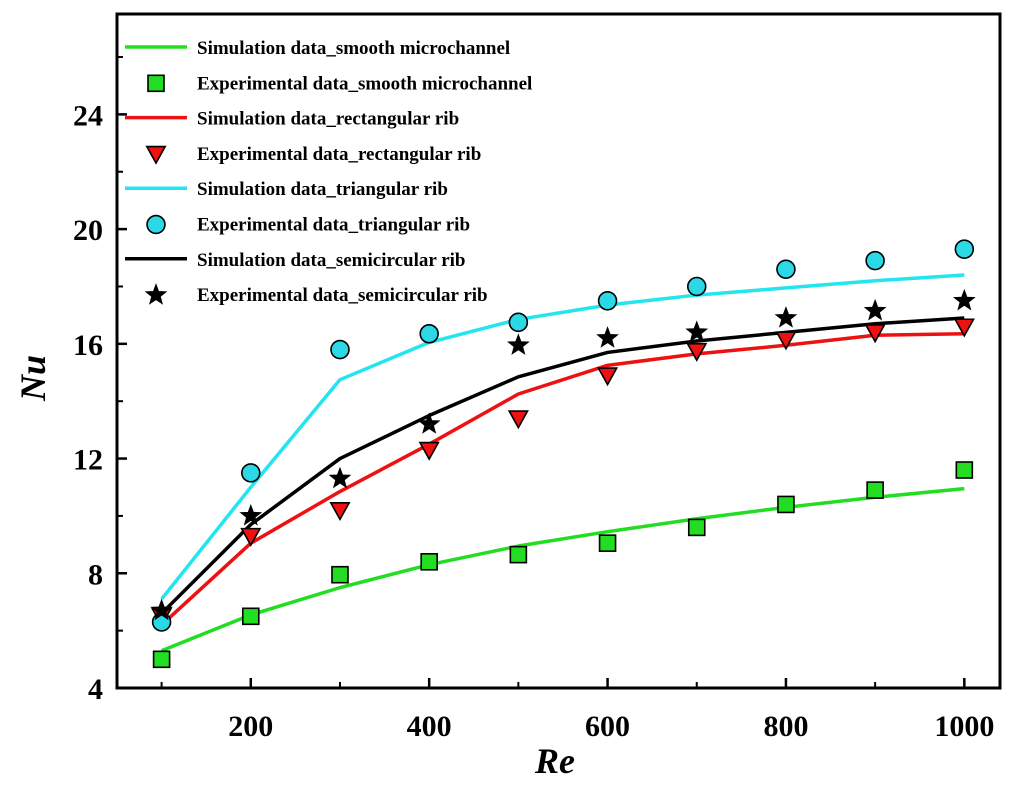 Image resolution: width=1024 pixels, height=797 pixels. I want to click on x-tick-label-2: 600, so click(607, 726).